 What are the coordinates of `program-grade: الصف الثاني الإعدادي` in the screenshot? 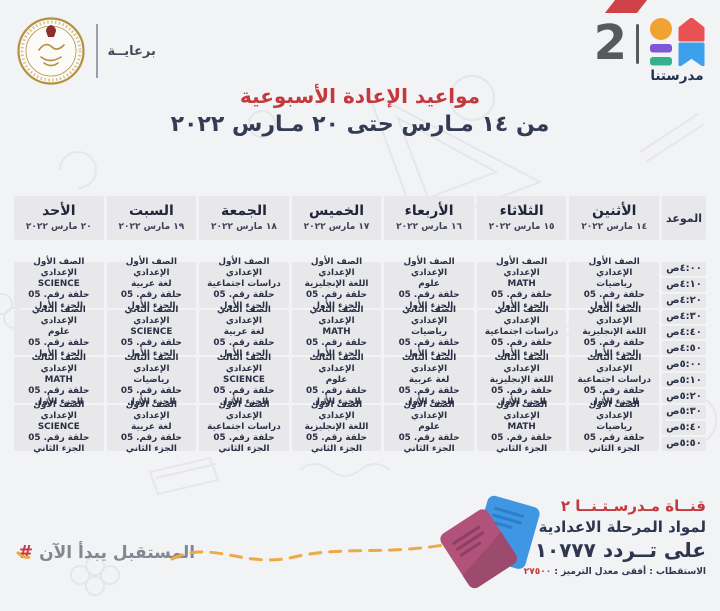 It's located at (151, 316).